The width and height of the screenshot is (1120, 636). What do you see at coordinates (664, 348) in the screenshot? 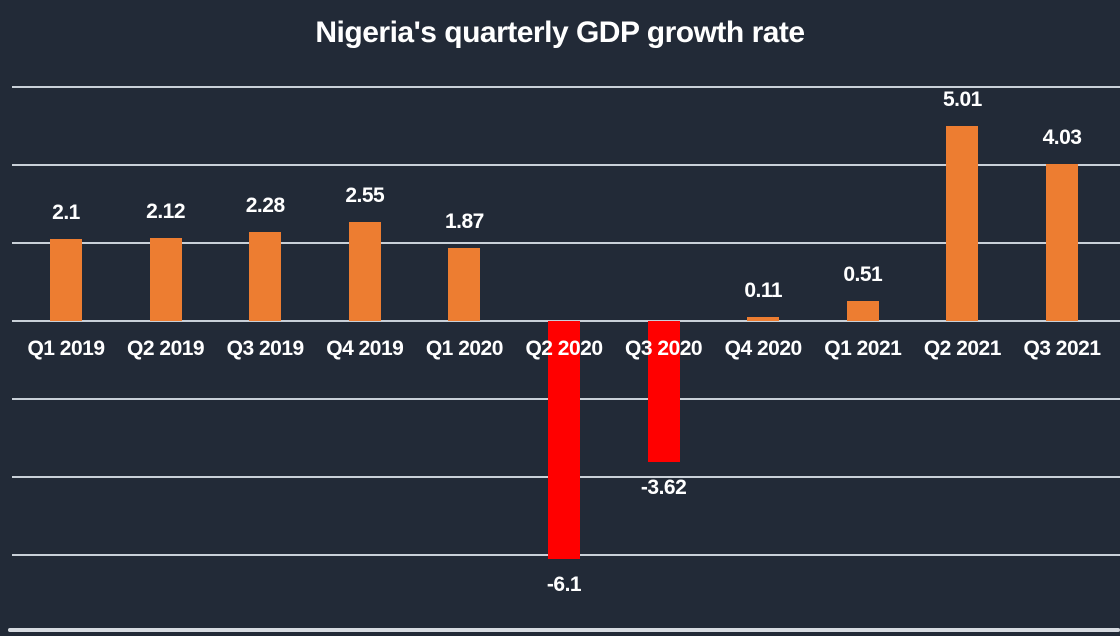
I see `x-axis-label-q3-2020: Q3 2020` at bounding box center [664, 348].